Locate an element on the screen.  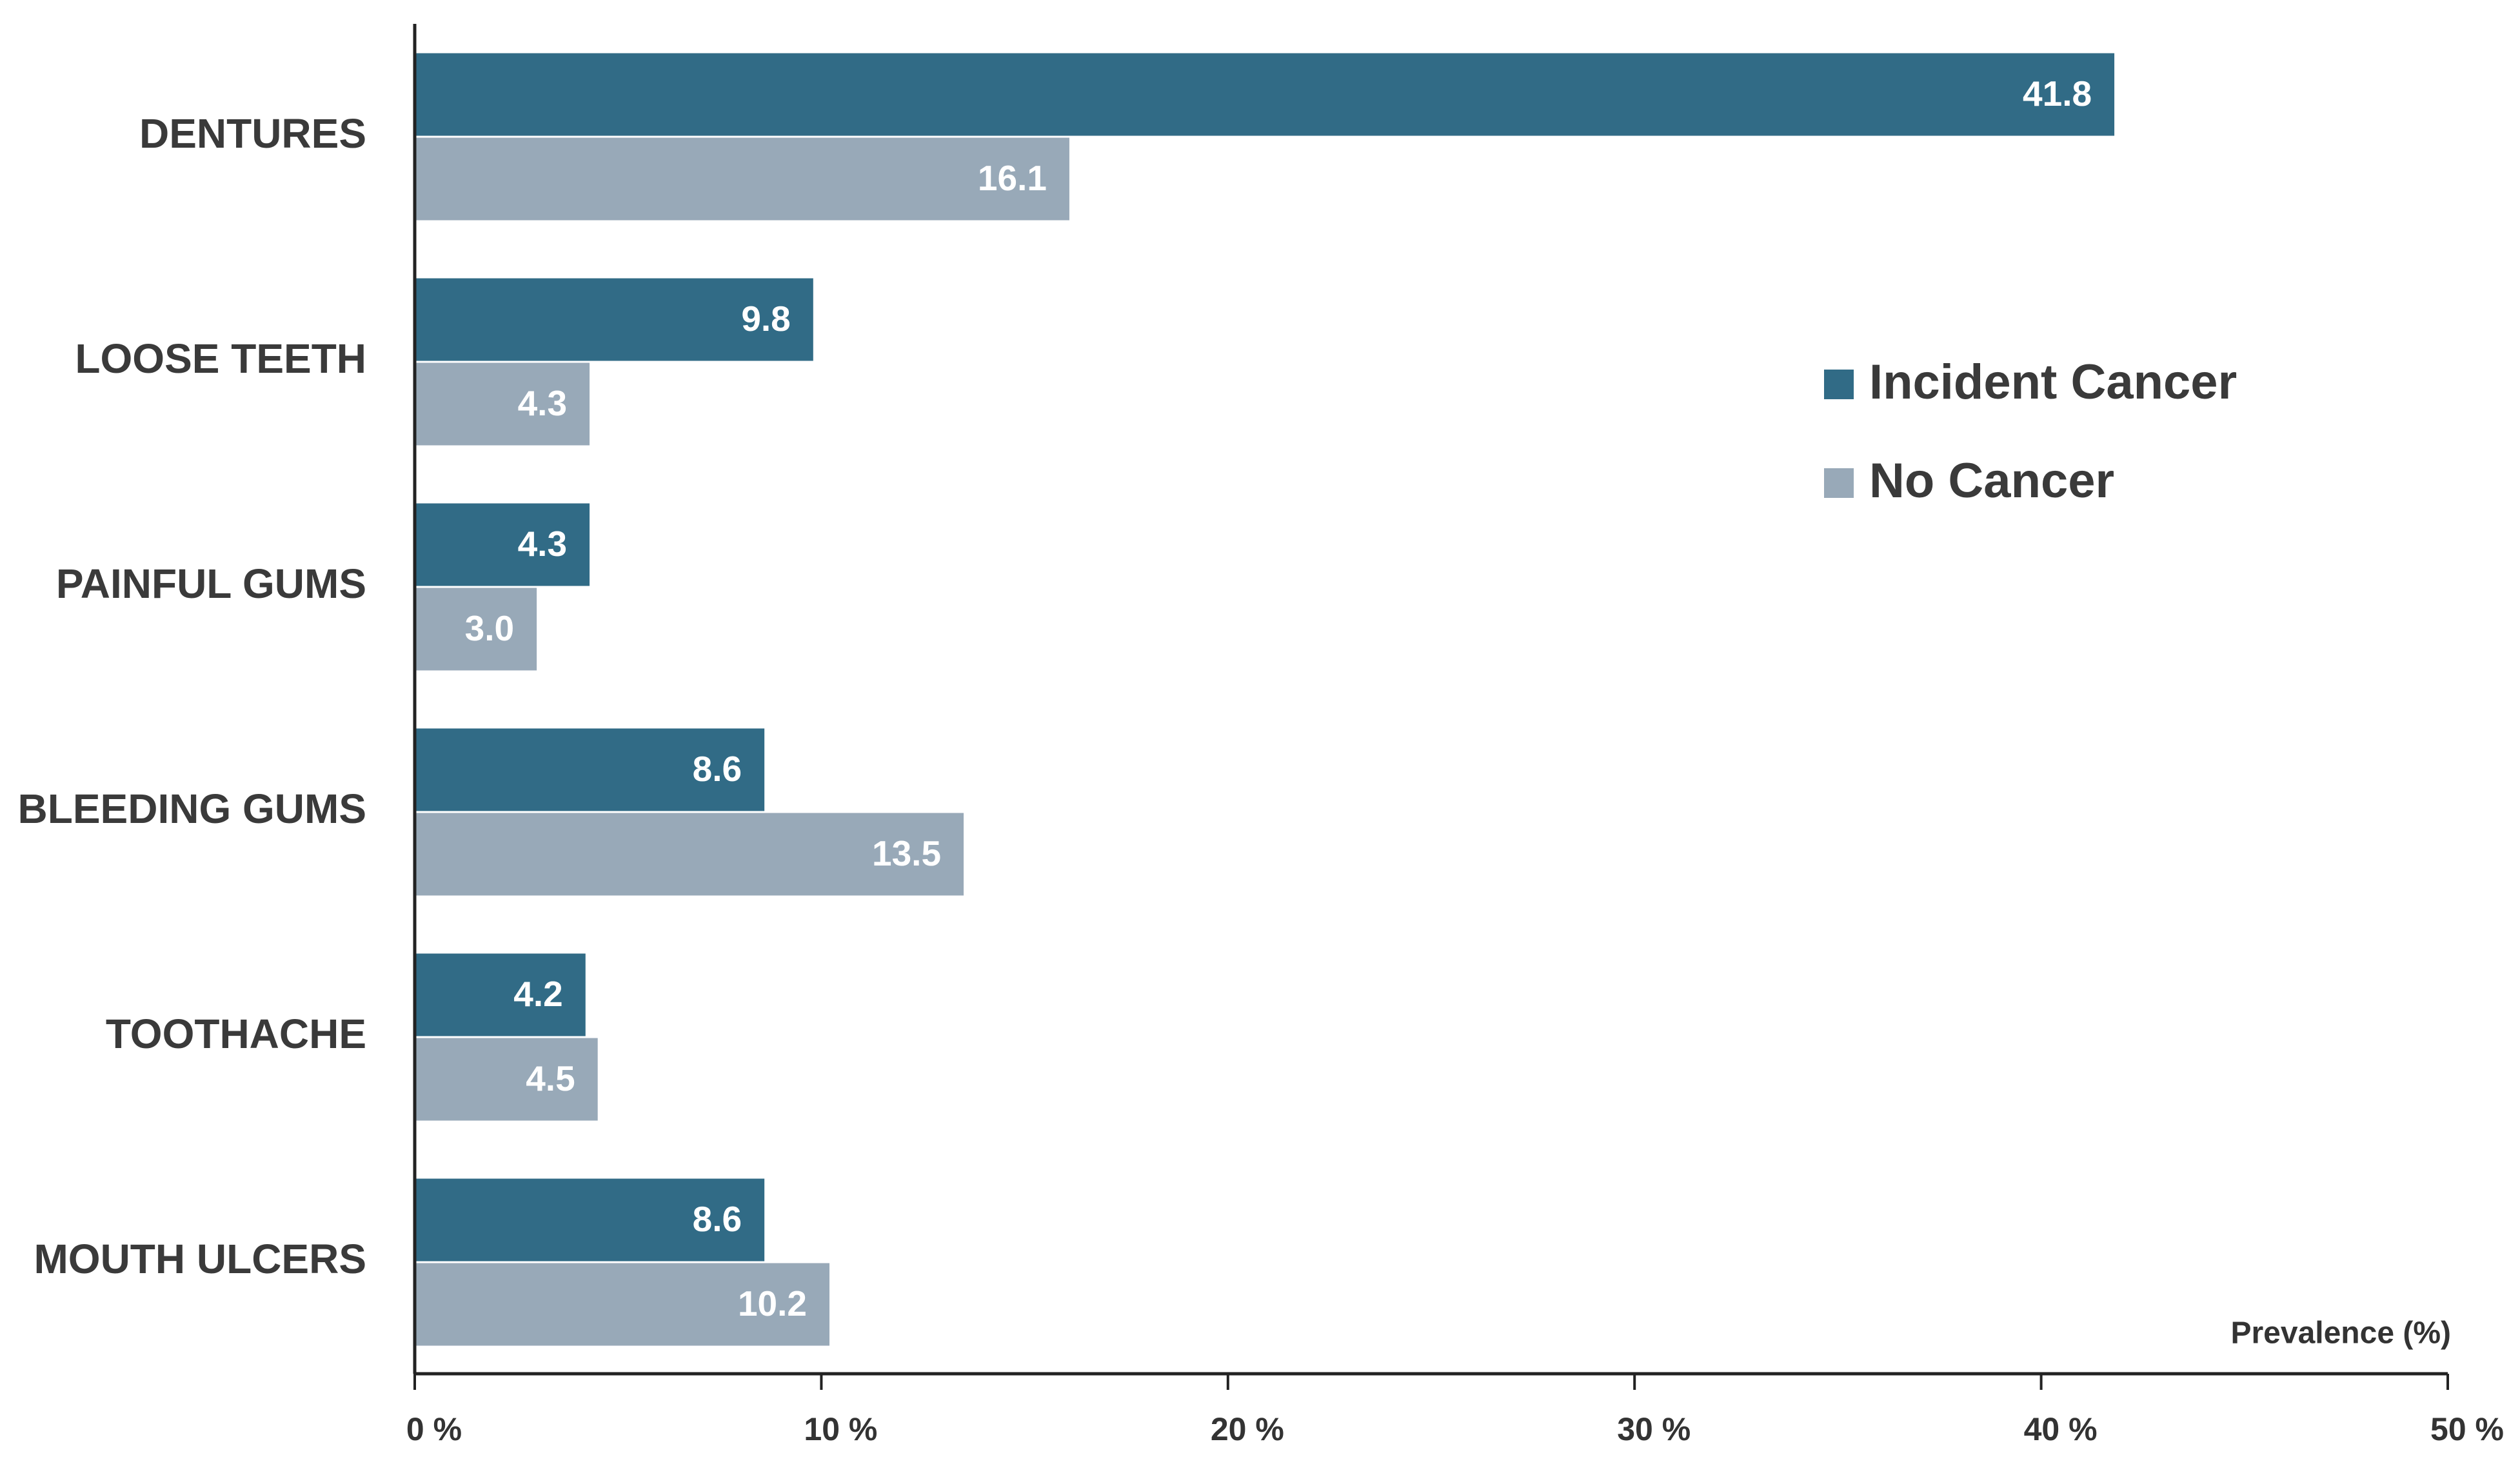
data-label: 13.5 is located at coordinates (907, 853).